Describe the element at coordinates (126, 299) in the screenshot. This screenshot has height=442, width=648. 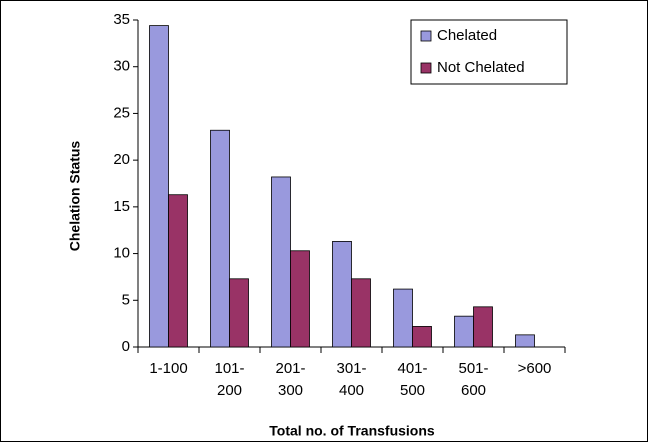
I see `y-tick-label: 5` at that location.